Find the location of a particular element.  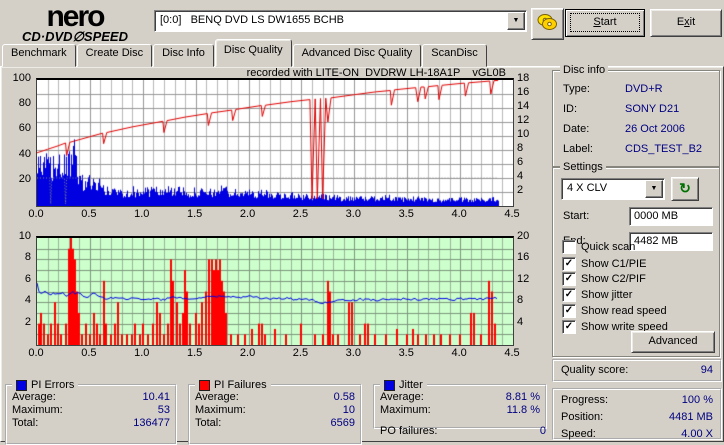

stat-row: Total: 6569 is located at coordinates (275, 423).